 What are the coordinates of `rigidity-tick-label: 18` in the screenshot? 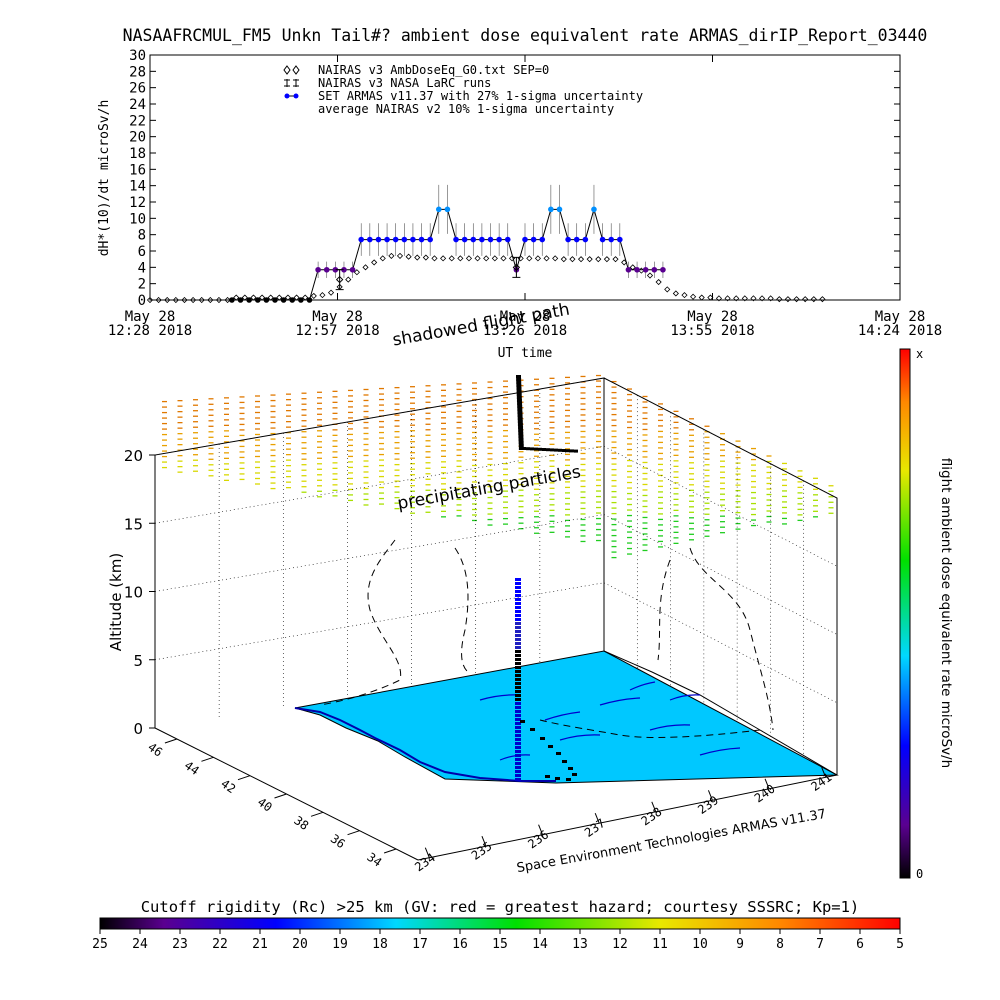 It's located at (380, 944).